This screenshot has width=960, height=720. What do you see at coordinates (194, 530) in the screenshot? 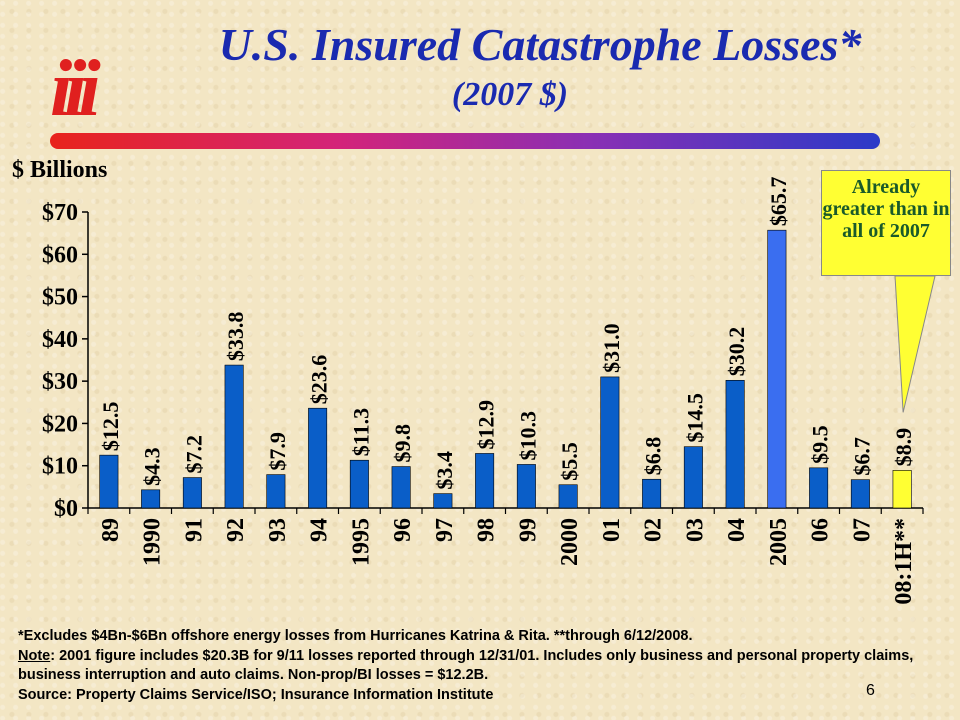
I see `category-label: 91` at bounding box center [194, 530].